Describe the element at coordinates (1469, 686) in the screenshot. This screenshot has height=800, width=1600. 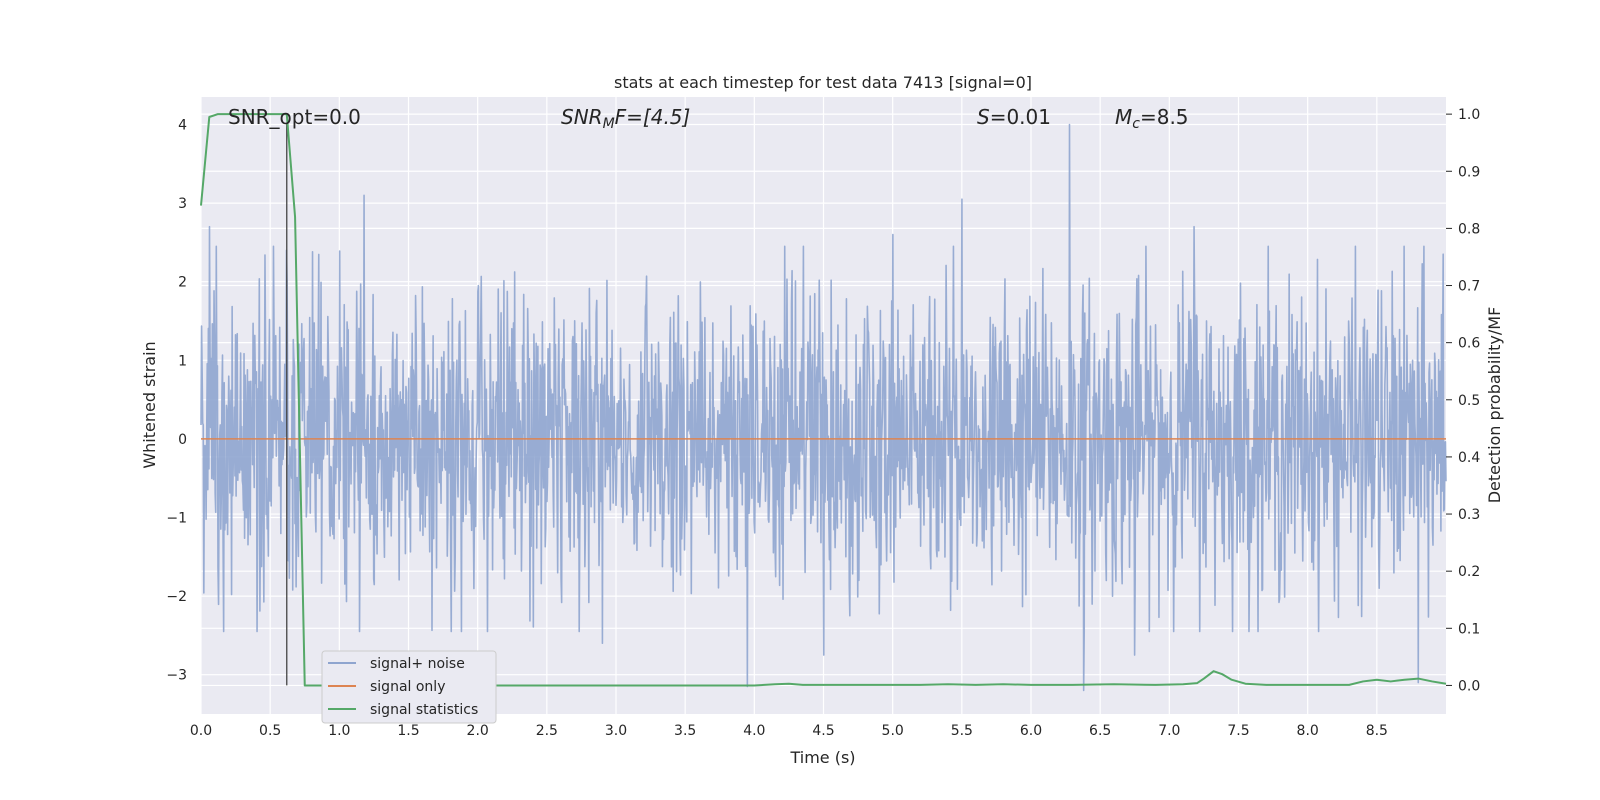
I see `y-right-tick-label: 0.0` at that location.